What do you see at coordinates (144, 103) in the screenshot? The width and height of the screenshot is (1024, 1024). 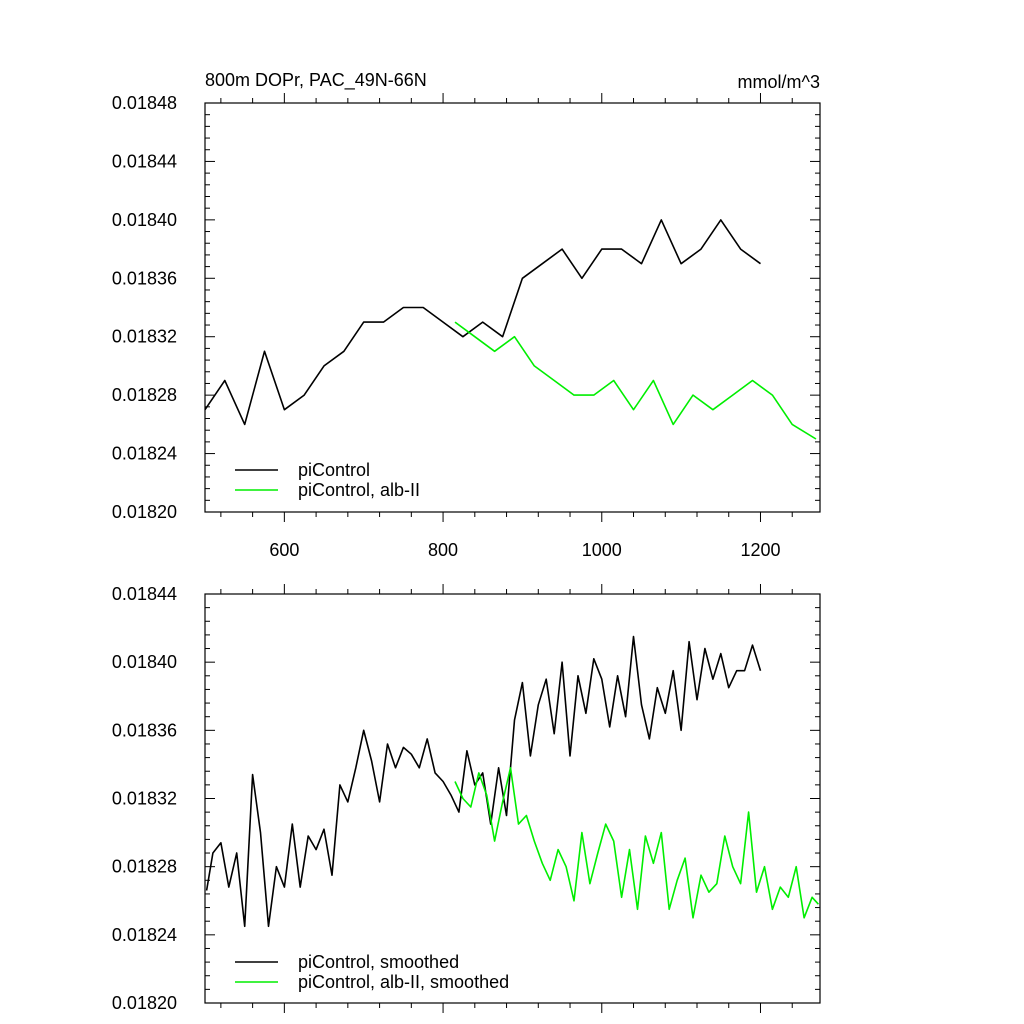 I see `y-tick-label: 0.01848` at bounding box center [144, 103].